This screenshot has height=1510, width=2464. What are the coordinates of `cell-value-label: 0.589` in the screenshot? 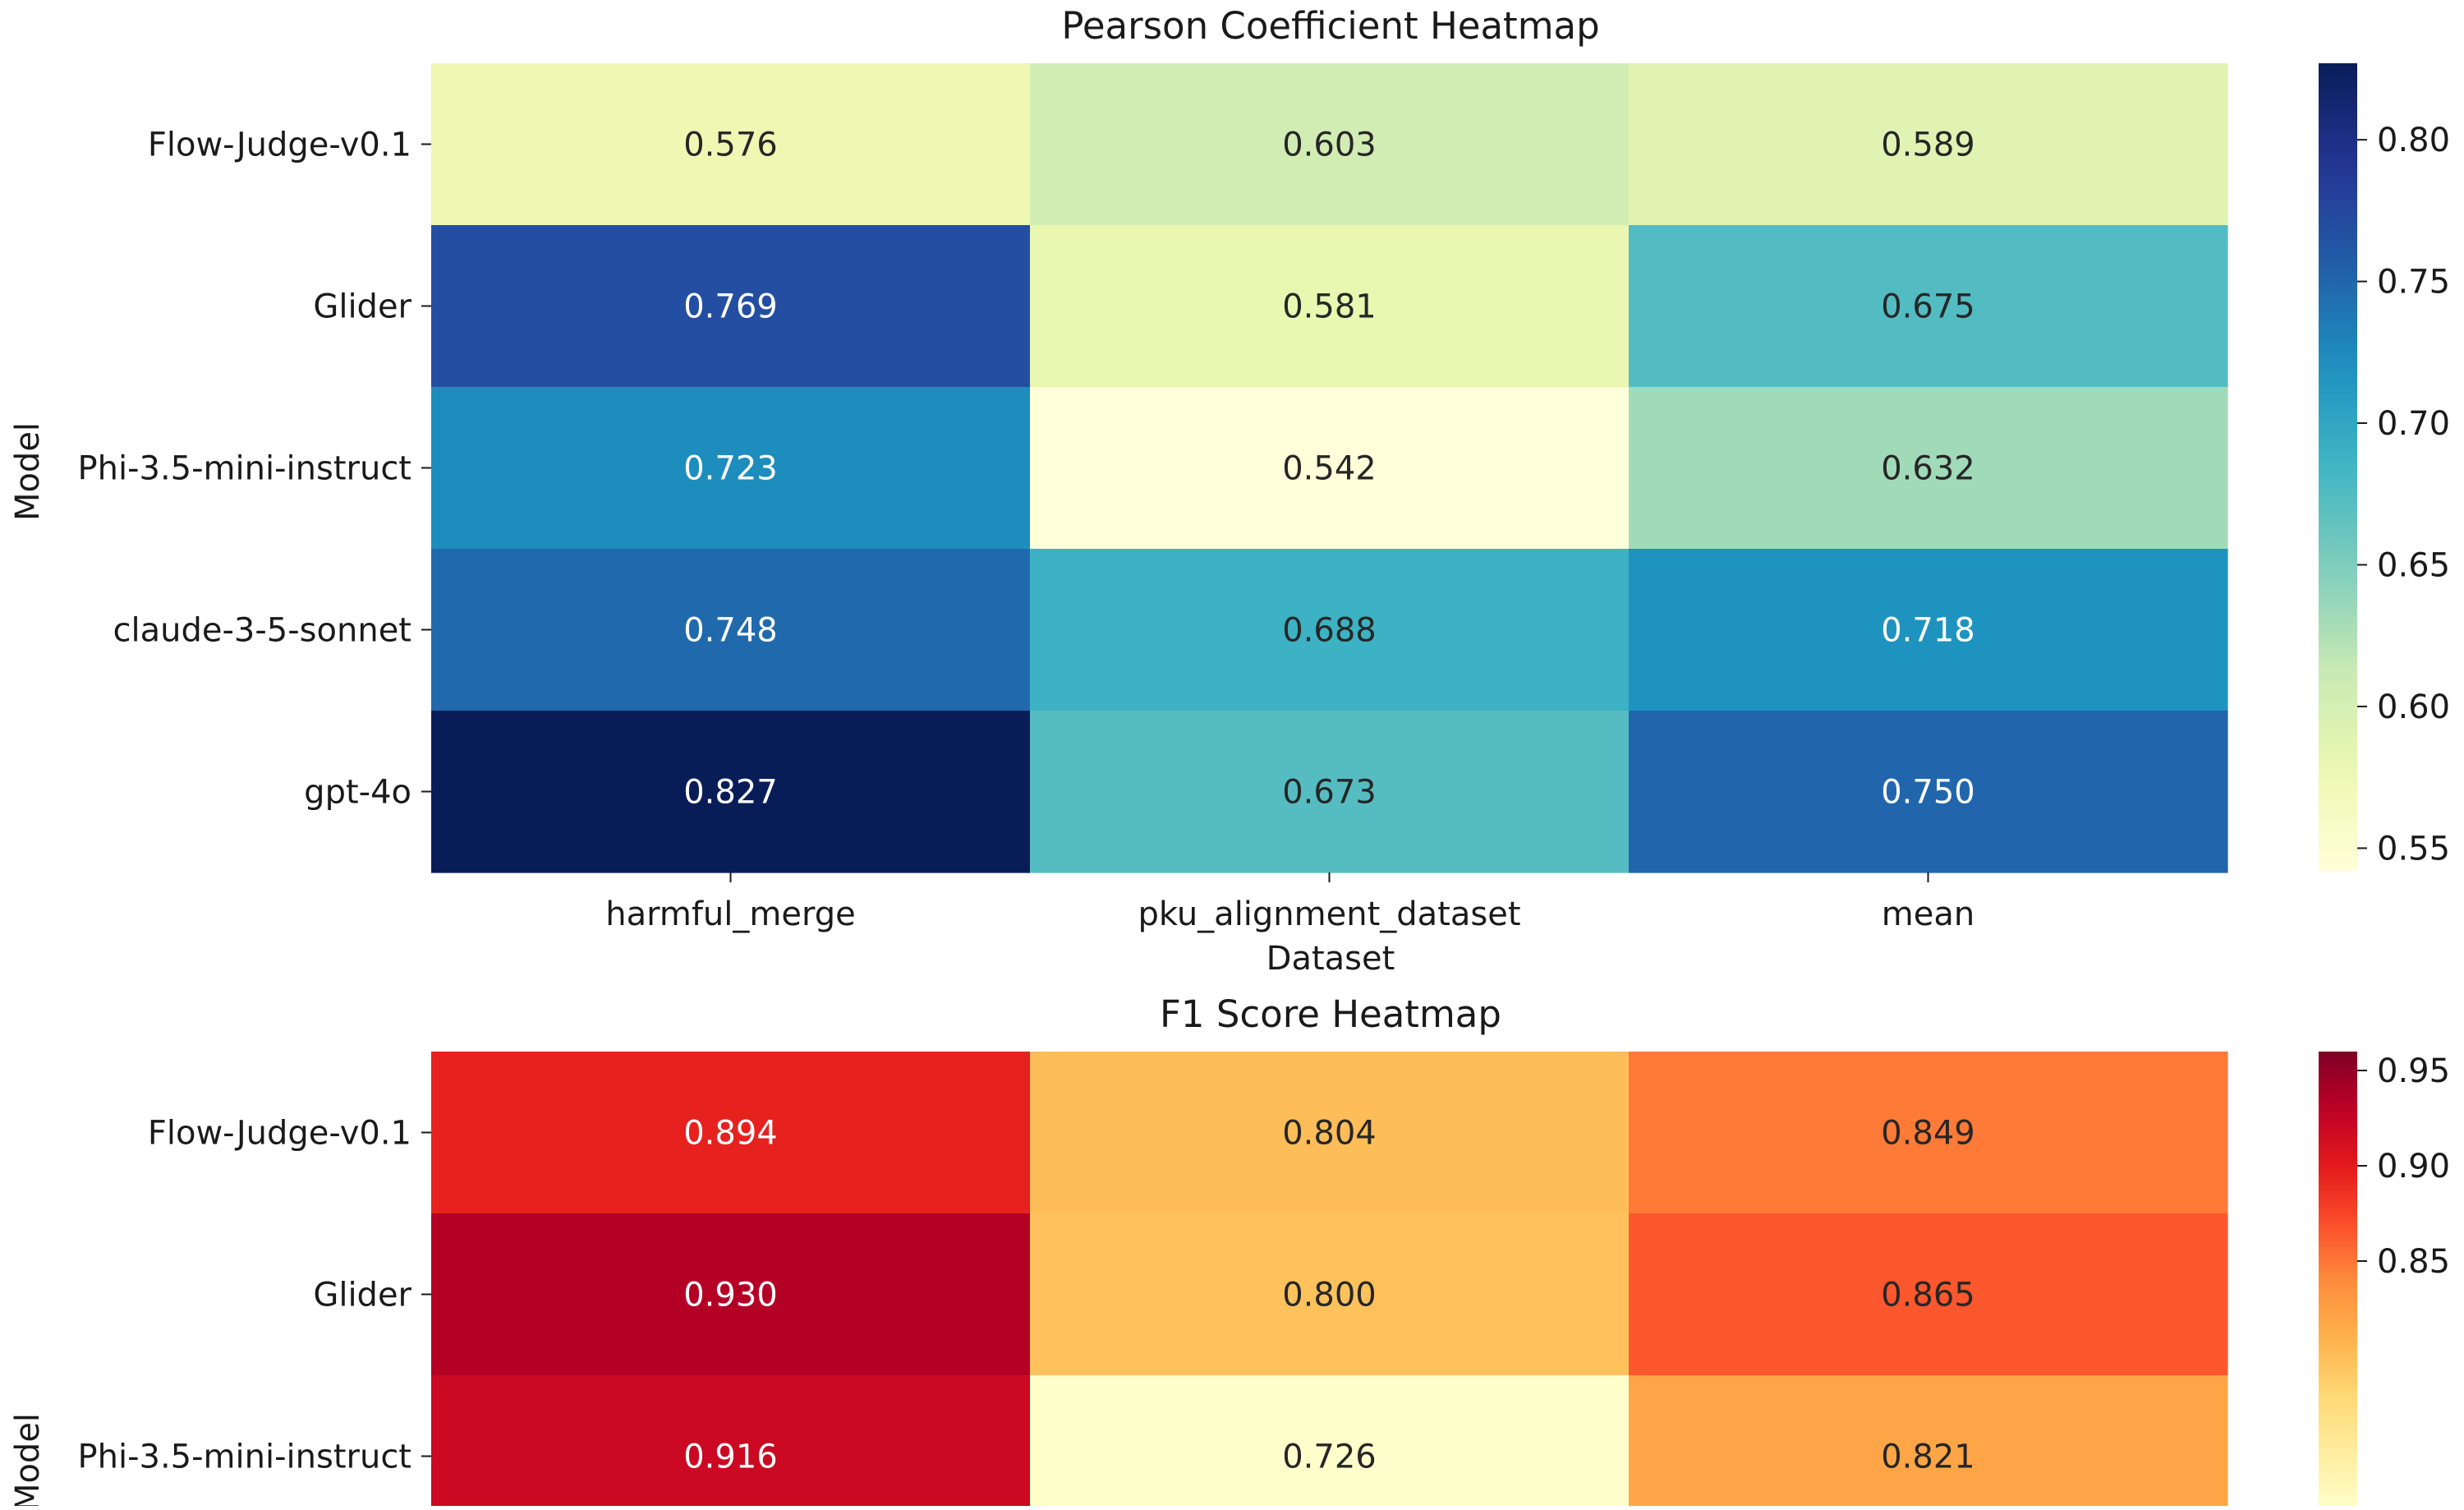 It's located at (1928, 145).